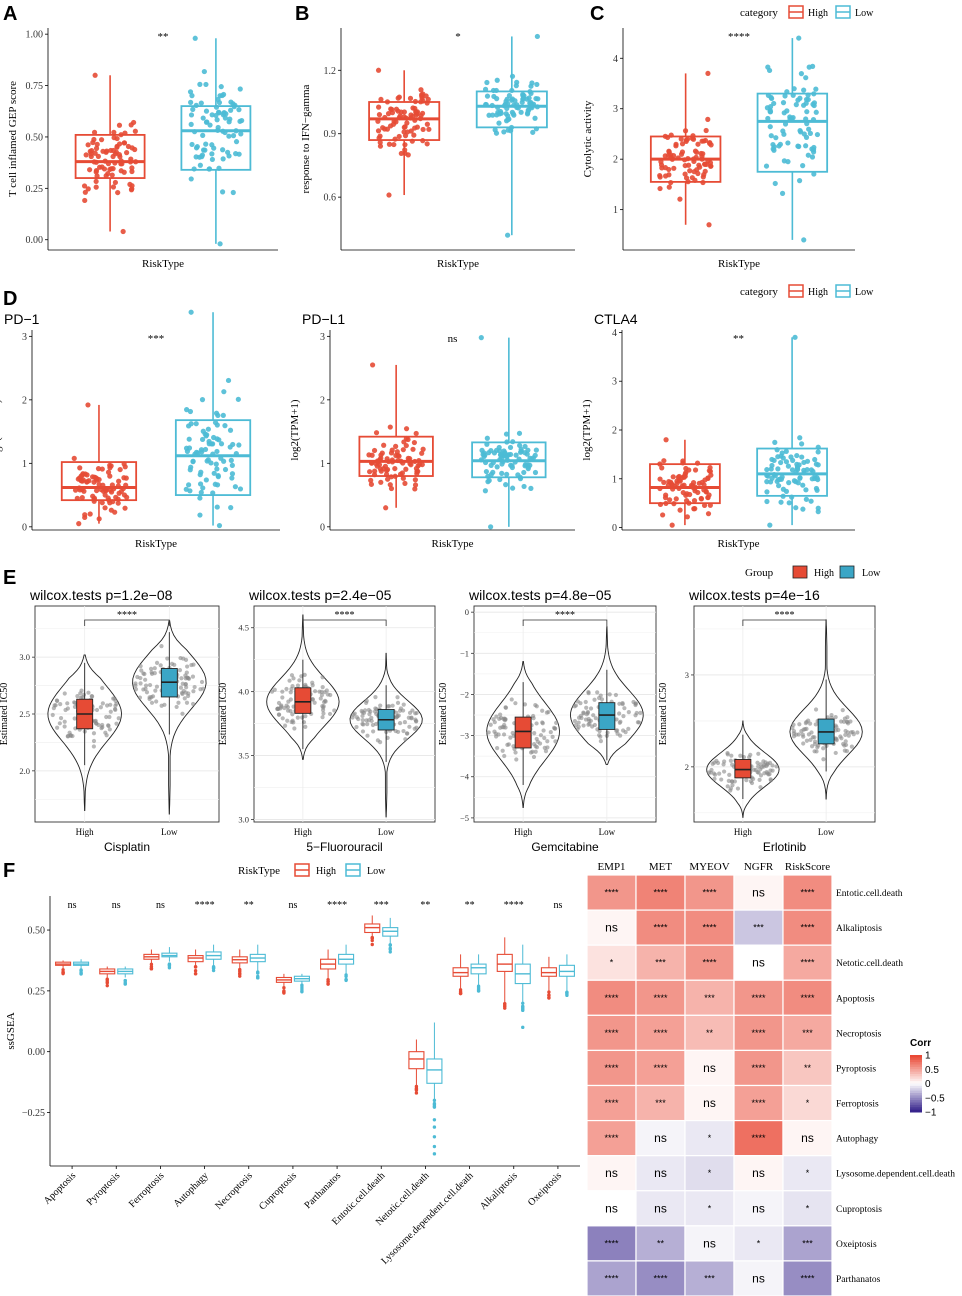 The image size is (962, 1296). I want to click on chart-title: wilcox.tests p=1.2e−08, so click(101, 595).